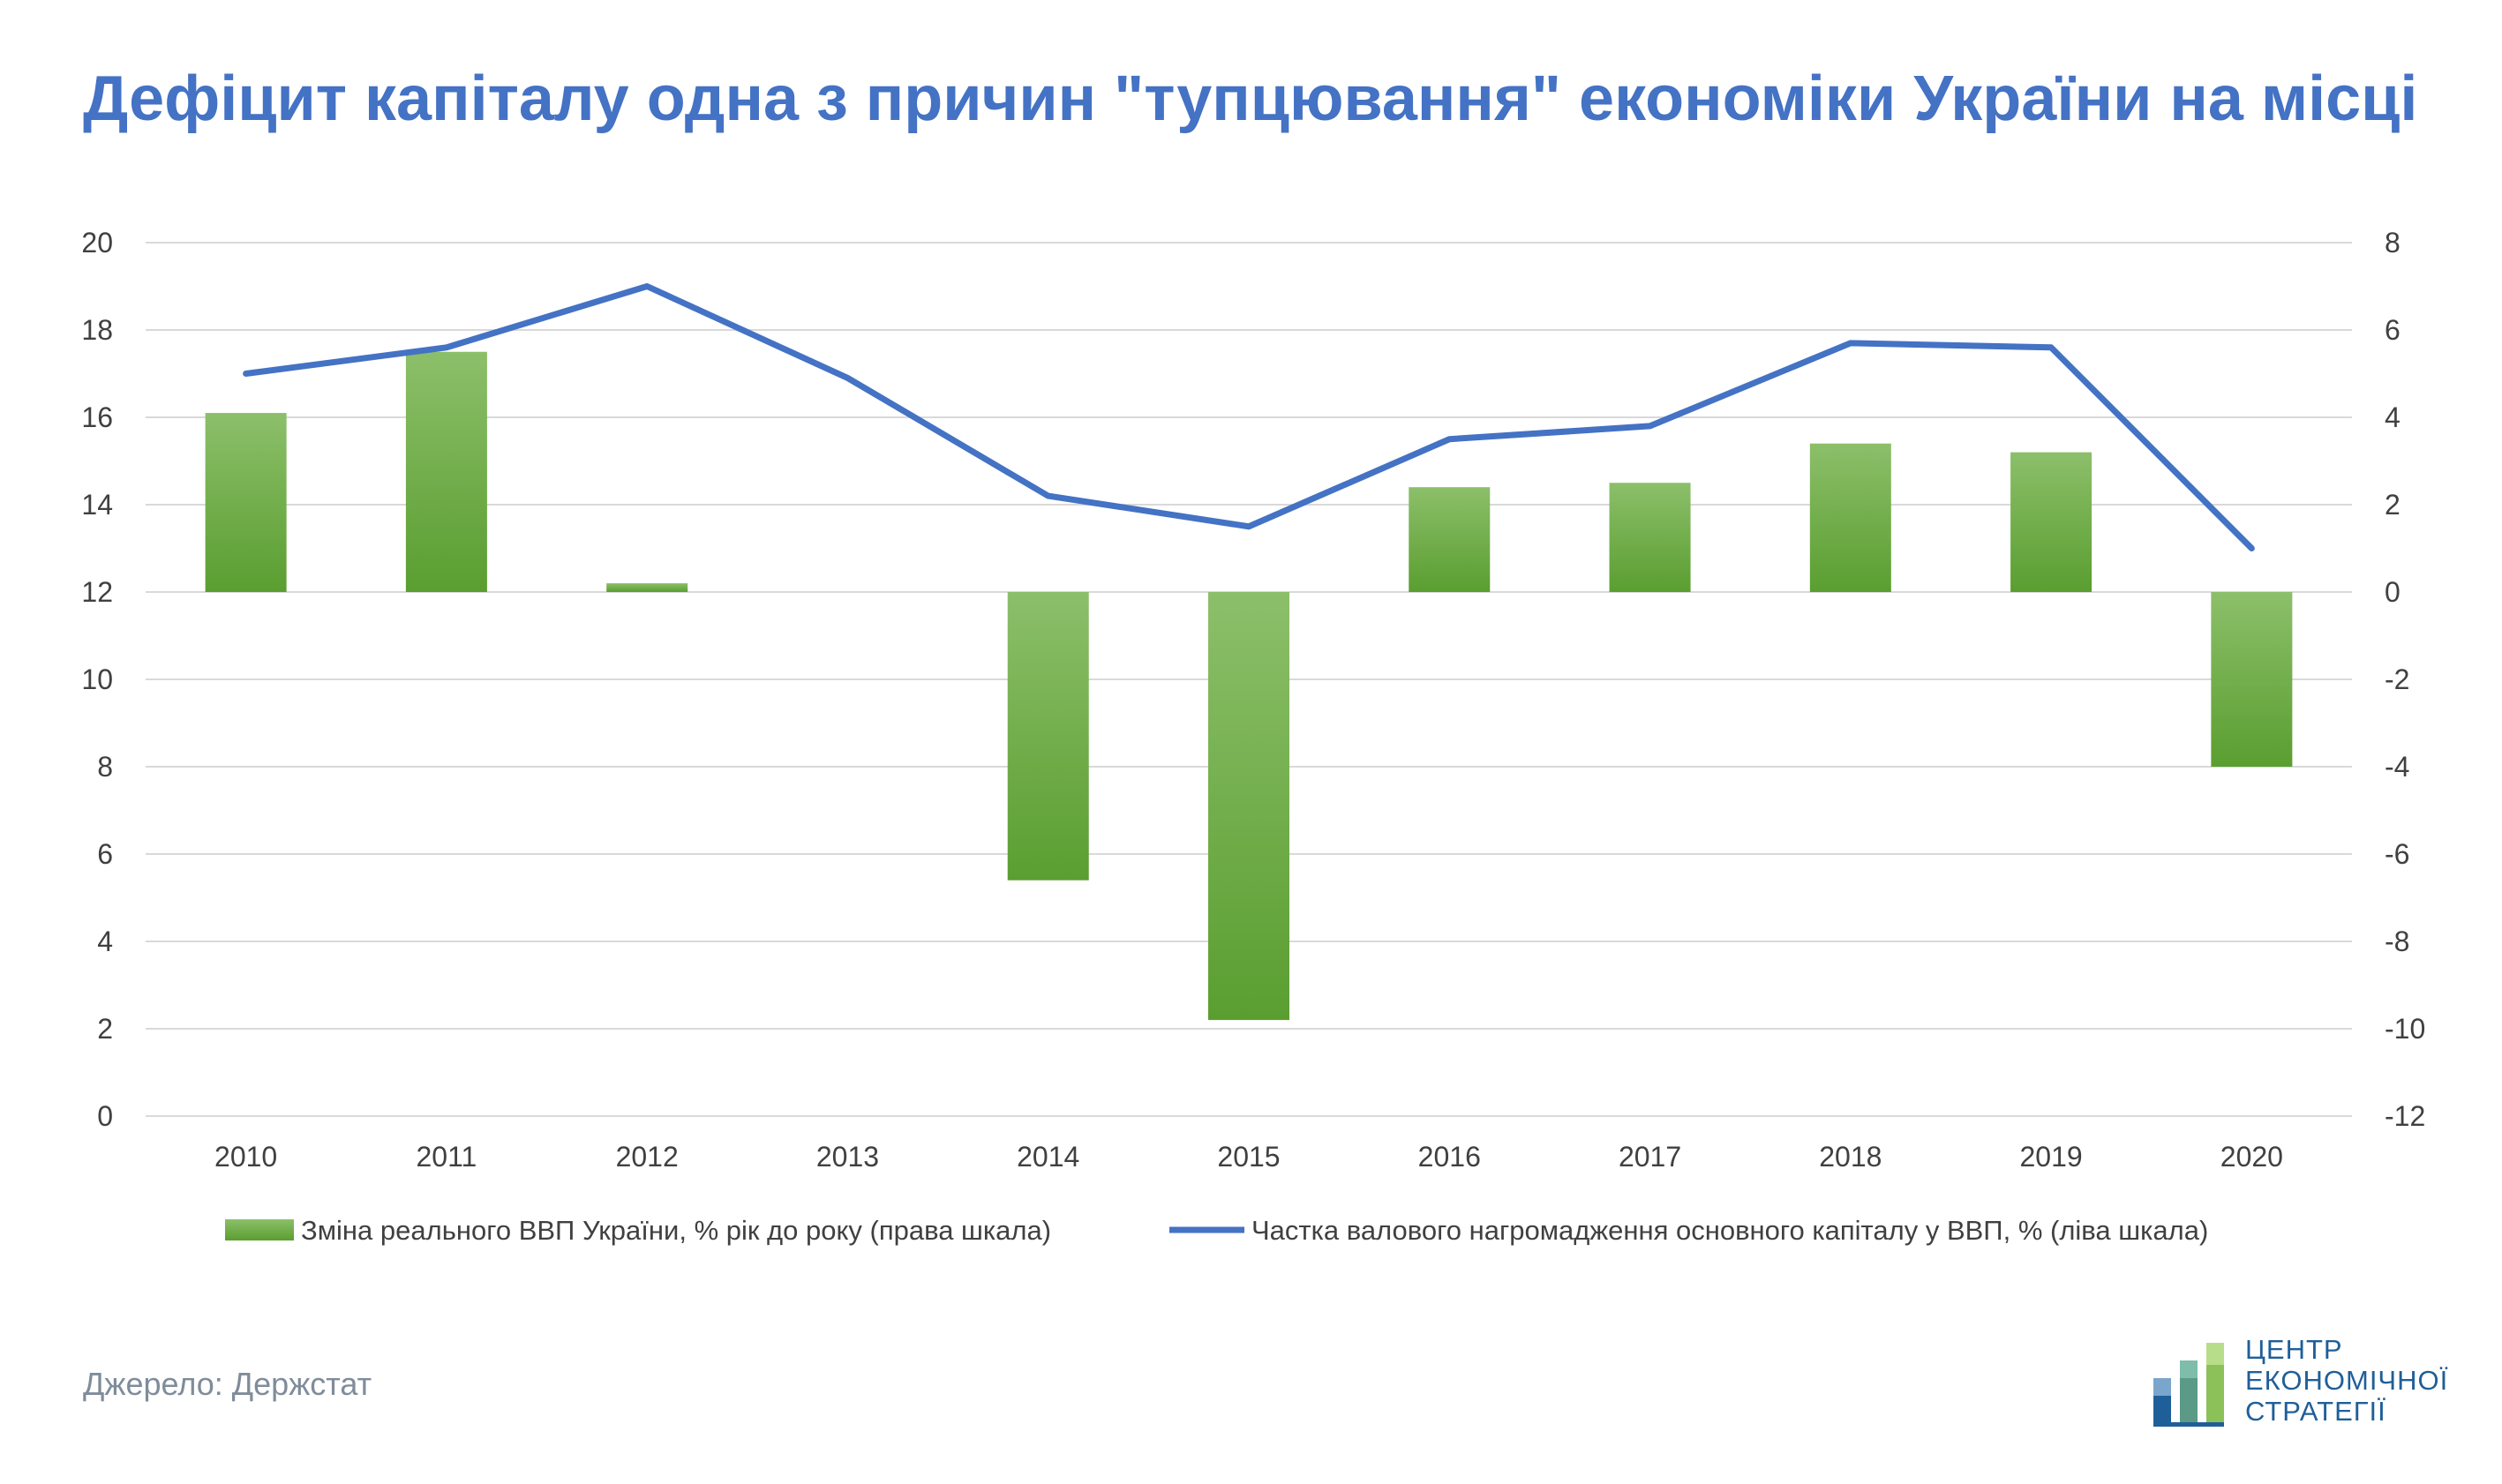 The height and width of the screenshot is (1484, 2502). What do you see at coordinates (1450, 539) in the screenshot?
I see `bar-2016` at bounding box center [1450, 539].